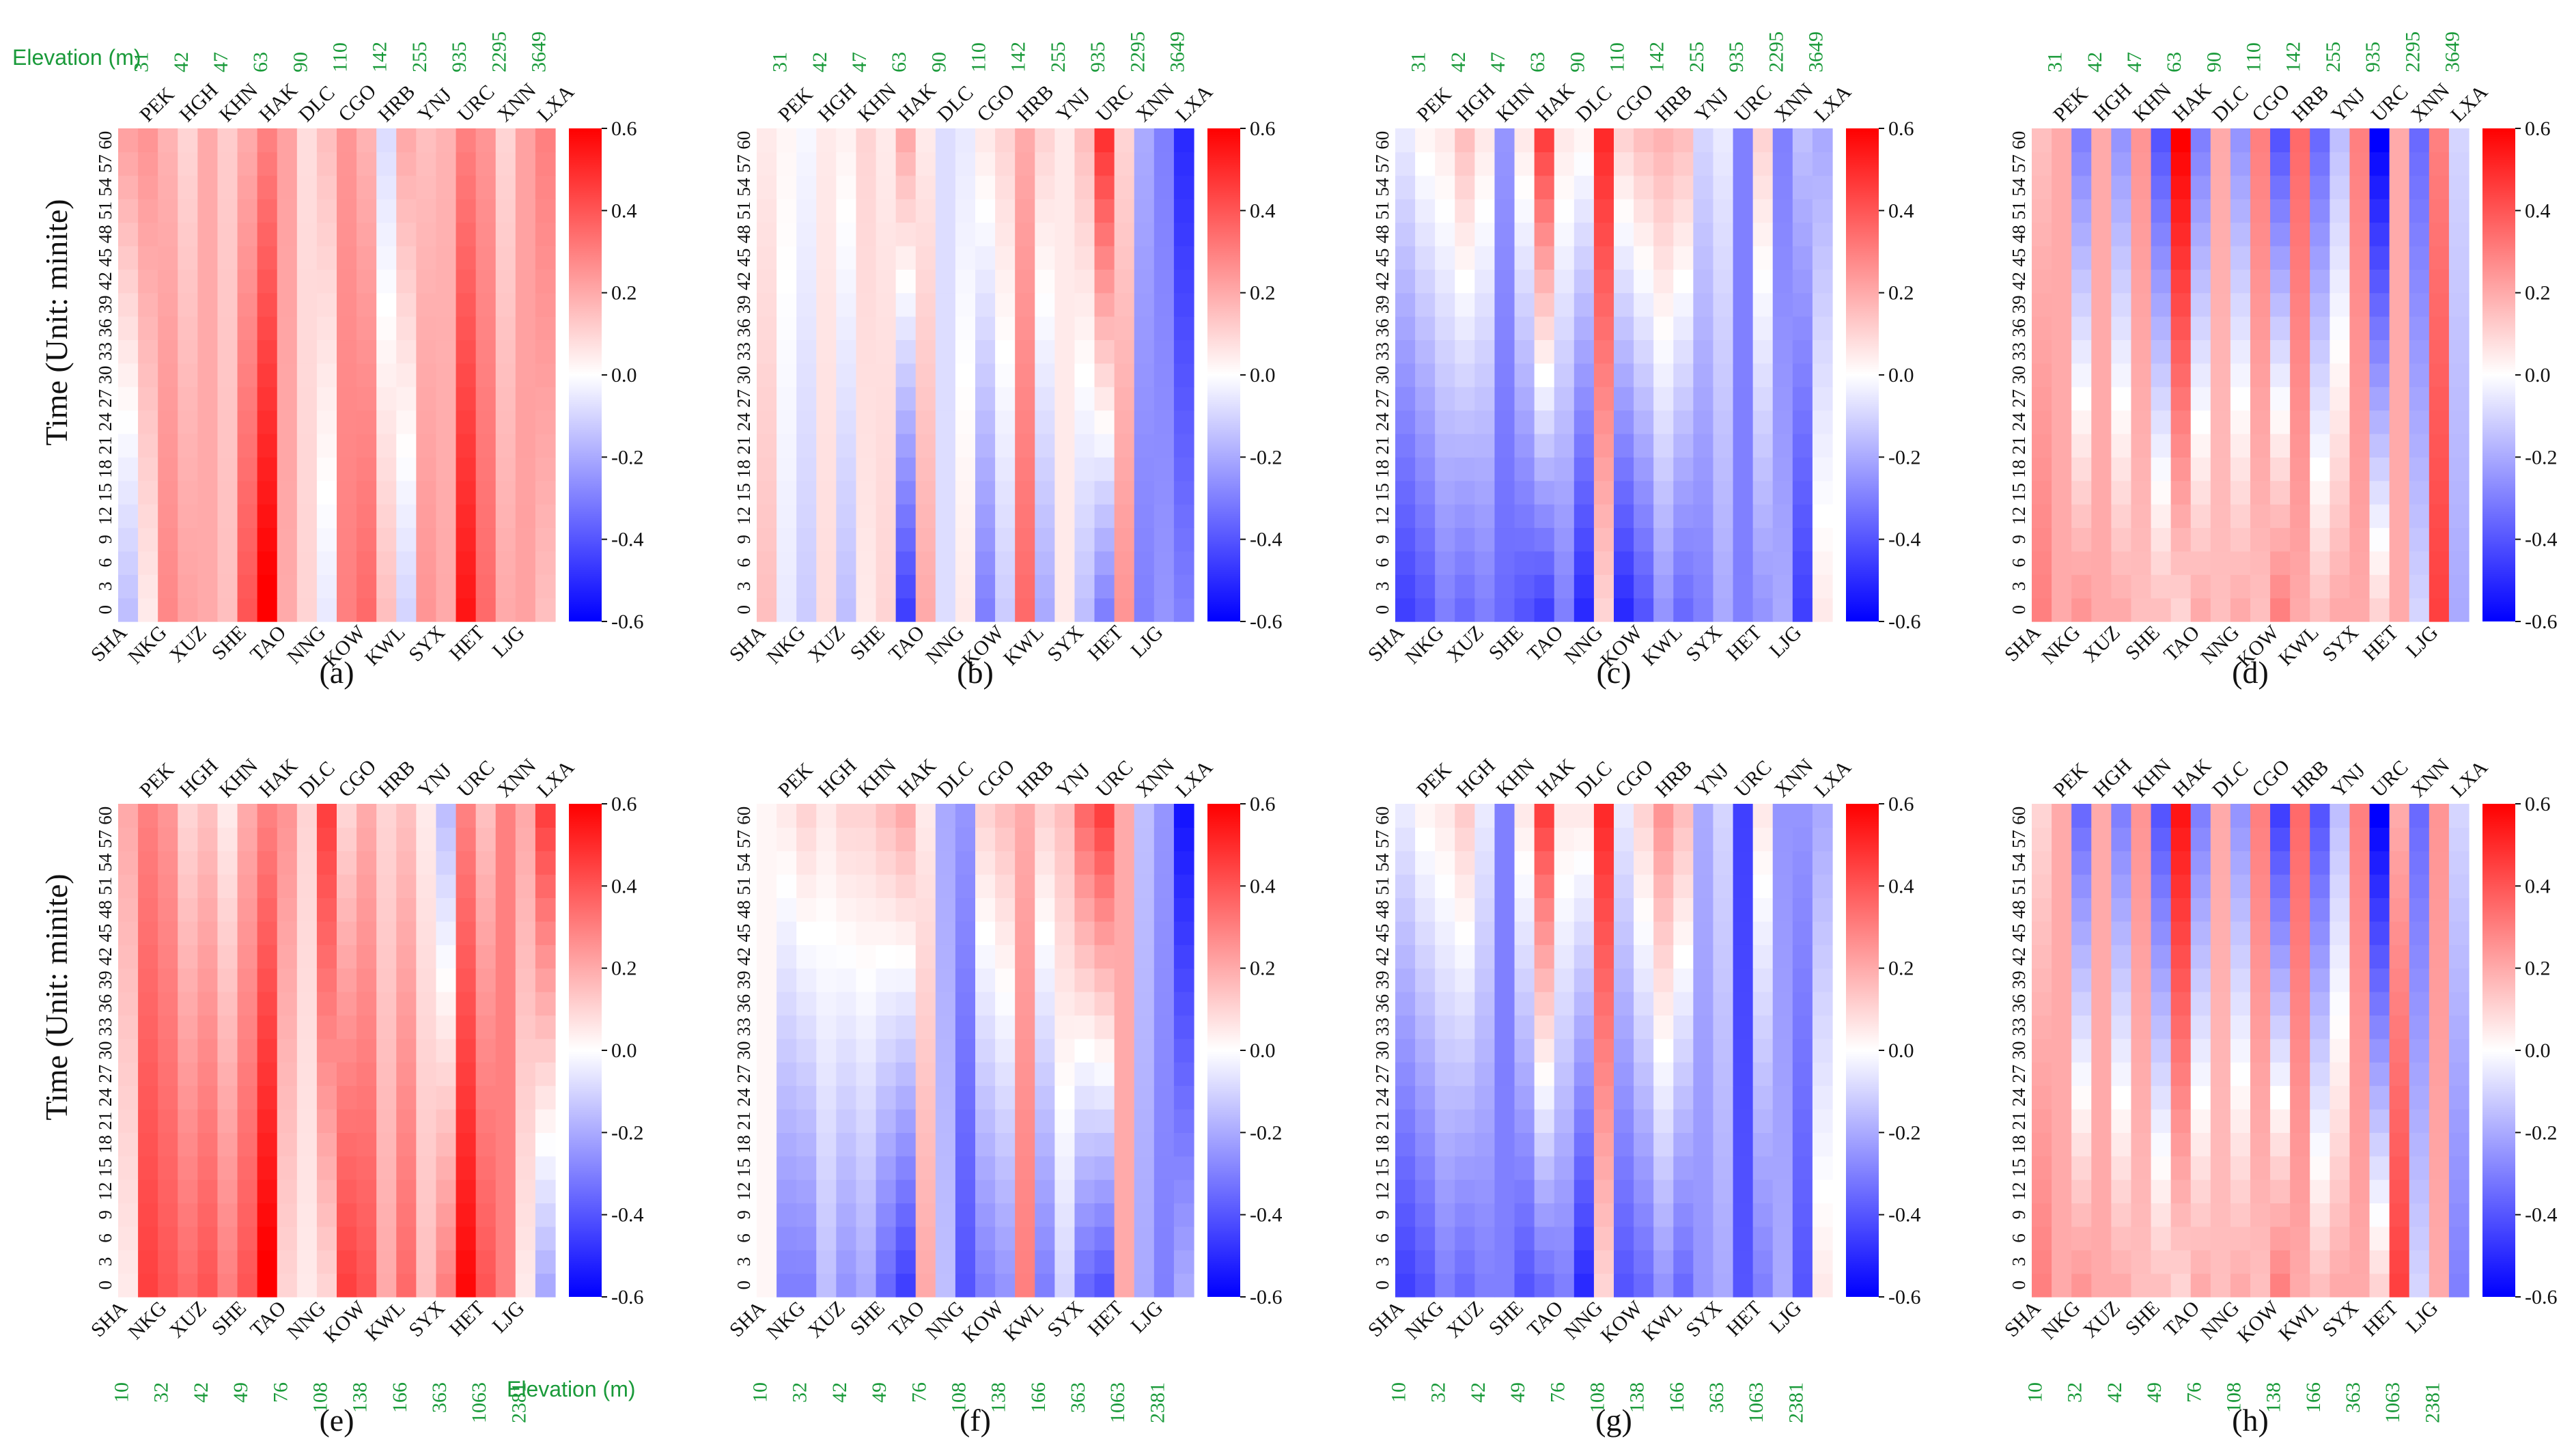  What do you see at coordinates (939, 62) in the screenshot?
I see `elevation-top-label: 90` at bounding box center [939, 62].